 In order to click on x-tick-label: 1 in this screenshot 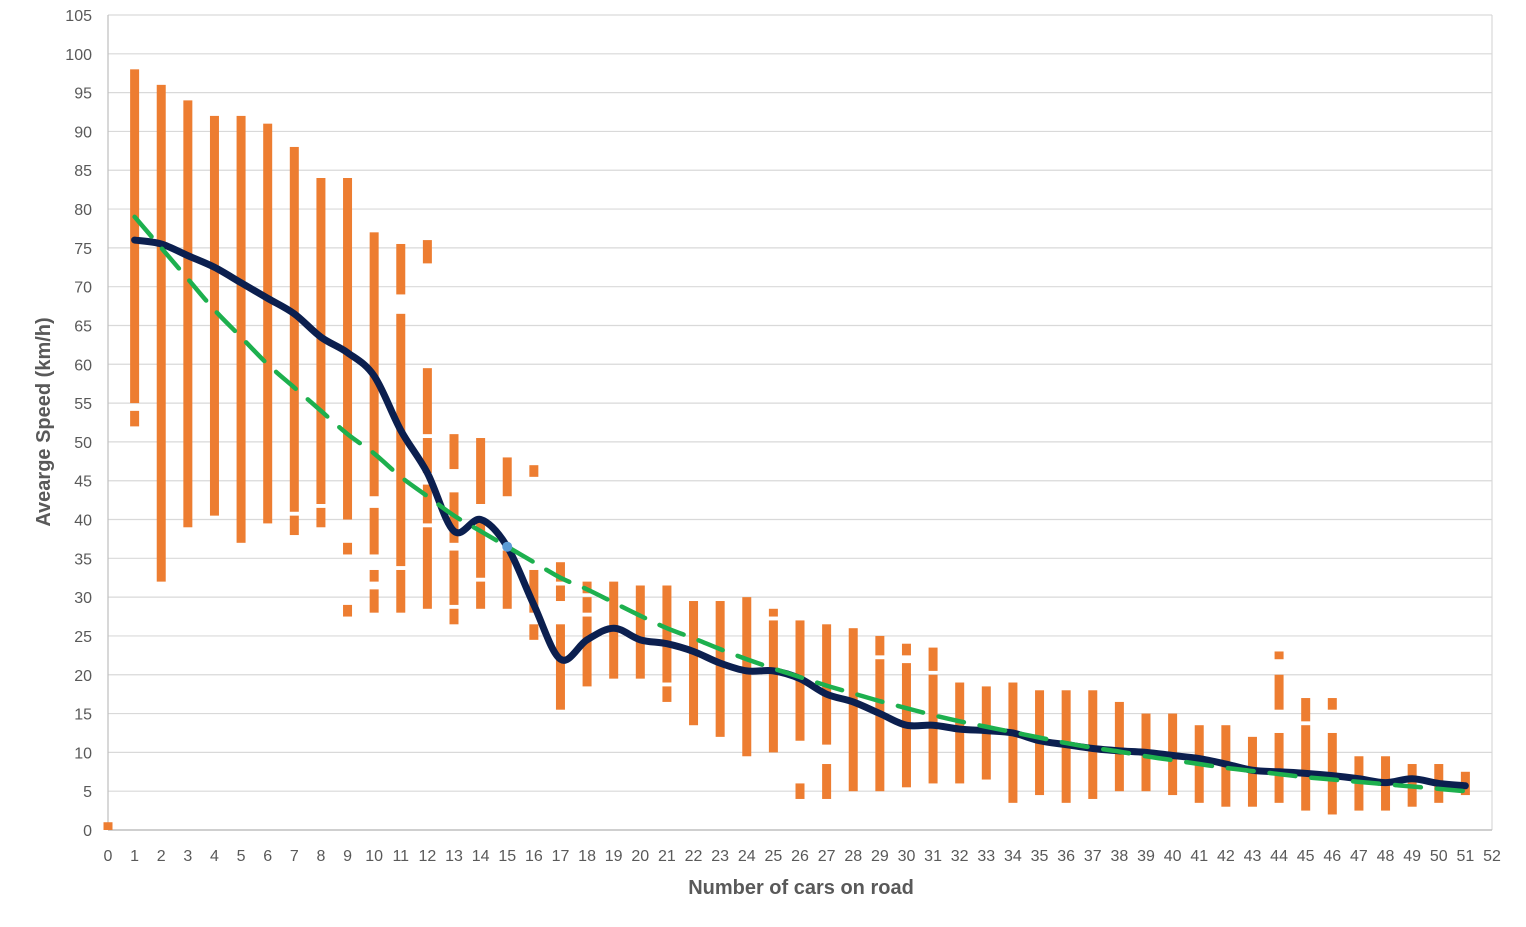, I will do `click(134, 856)`.